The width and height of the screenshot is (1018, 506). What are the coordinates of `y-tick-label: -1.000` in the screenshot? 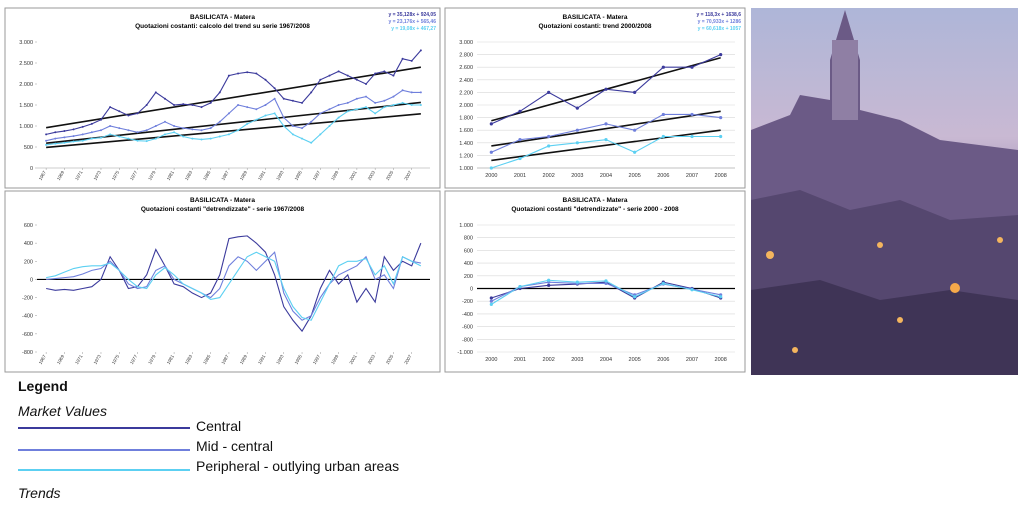 It's located at (465, 353).